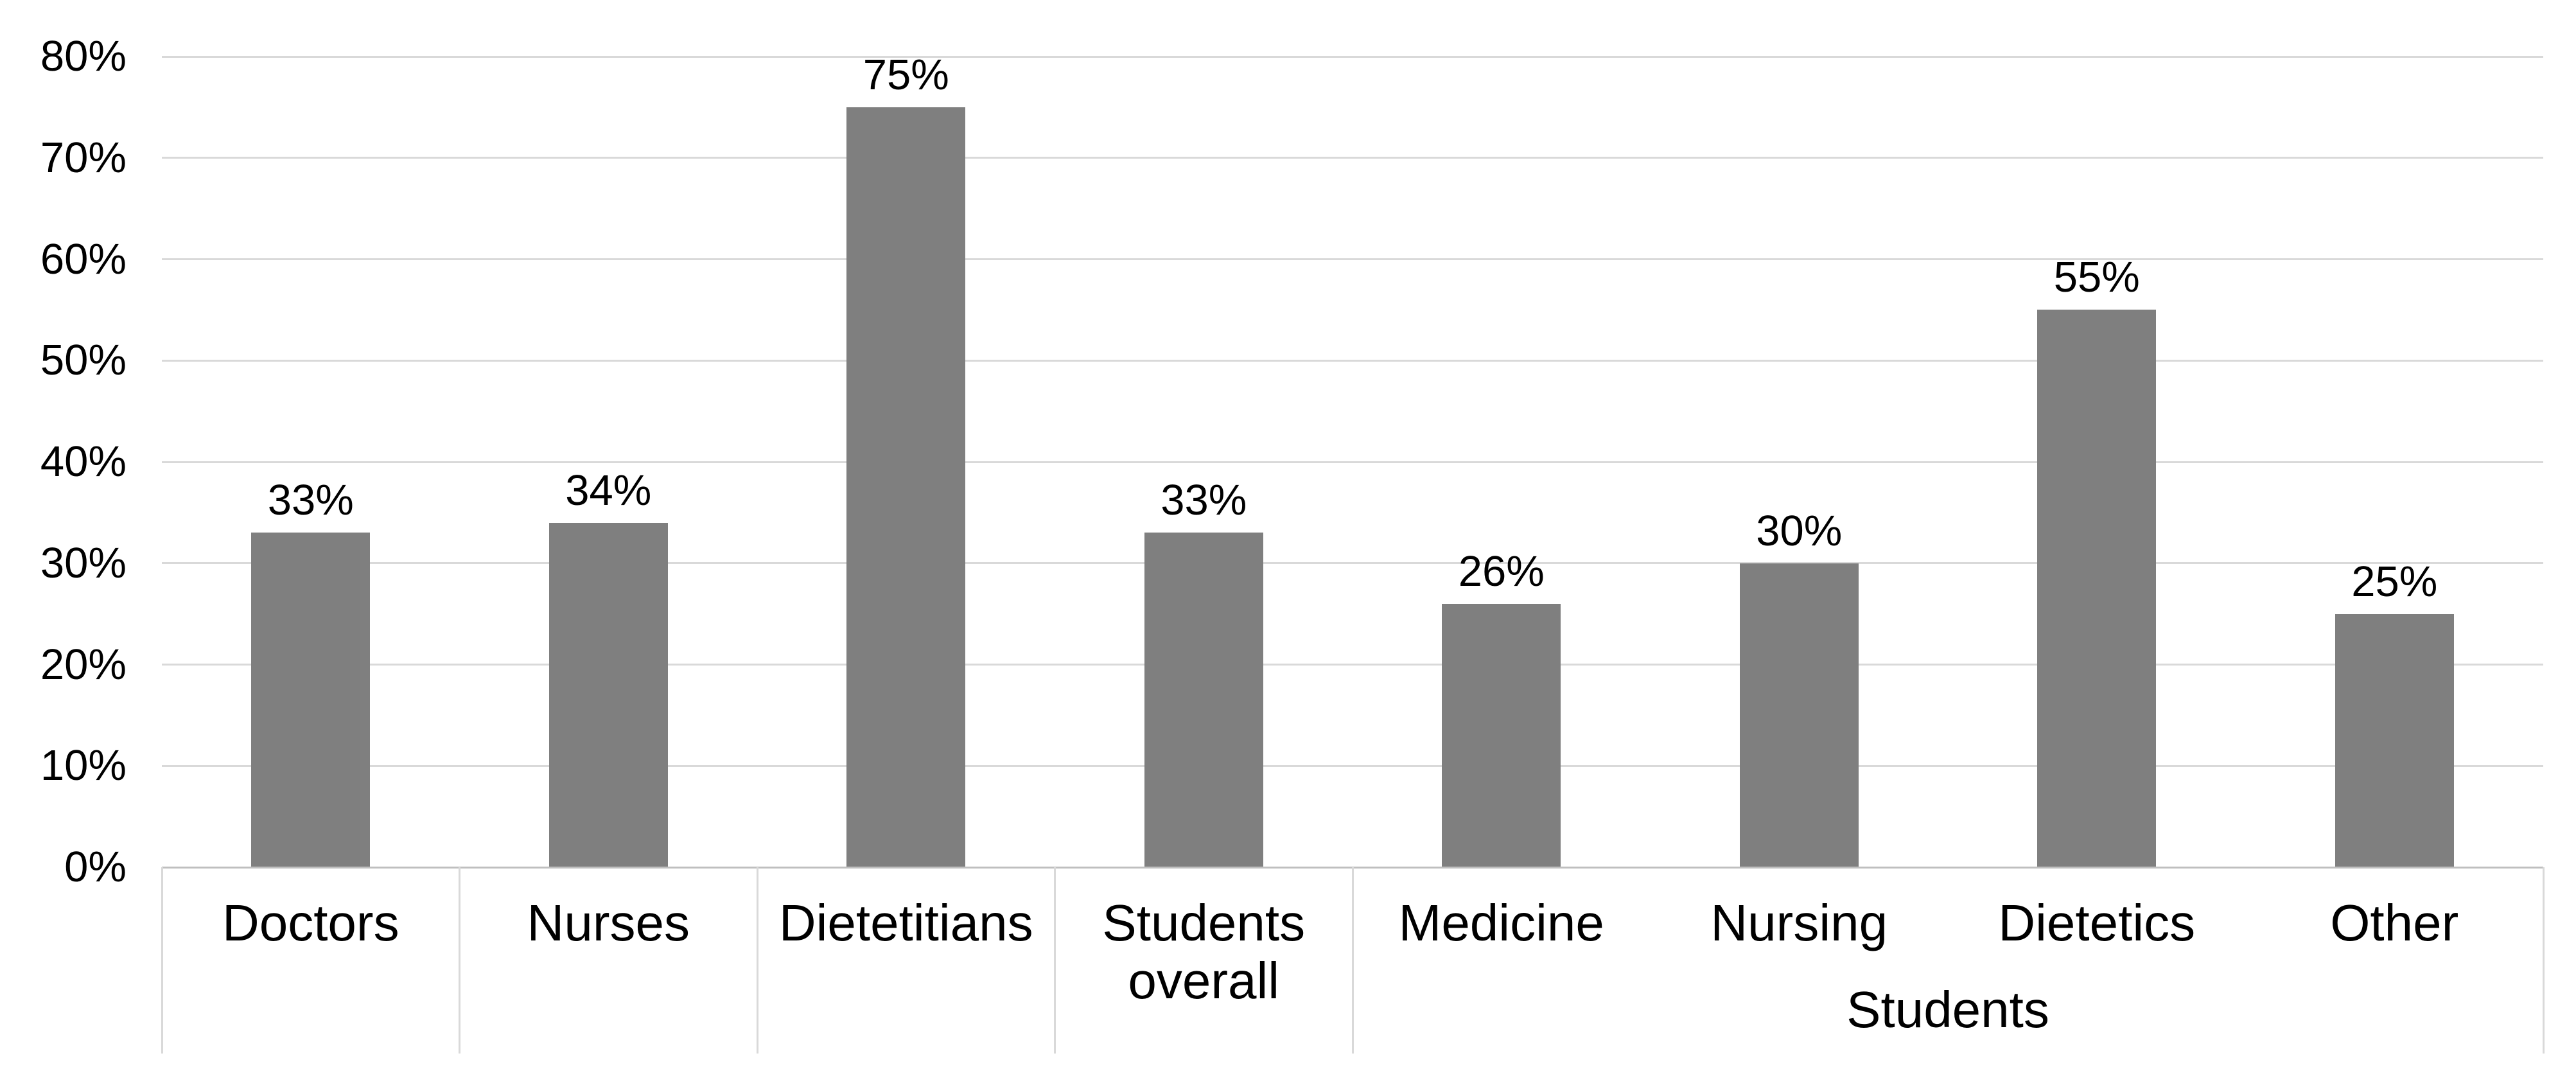 The width and height of the screenshot is (2576, 1085). I want to click on x-axis-category-label: Nursing, so click(1799, 922).